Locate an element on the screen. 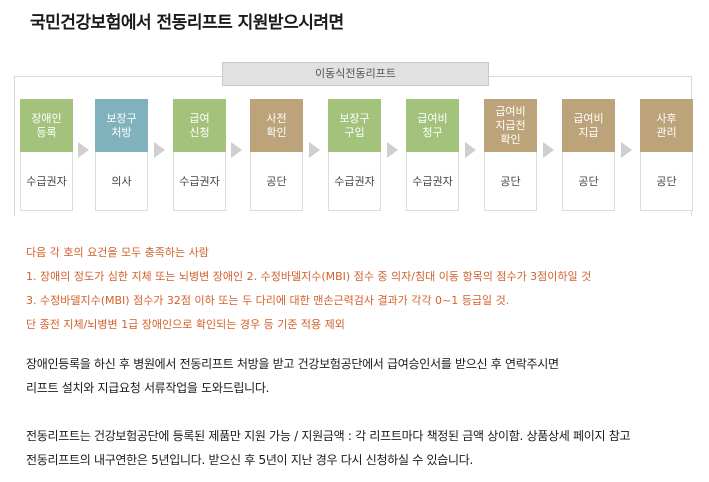  info-paragraph: 리프트 설치와 지급요청 서류작업을 도와드립니다. is located at coordinates (148, 388).